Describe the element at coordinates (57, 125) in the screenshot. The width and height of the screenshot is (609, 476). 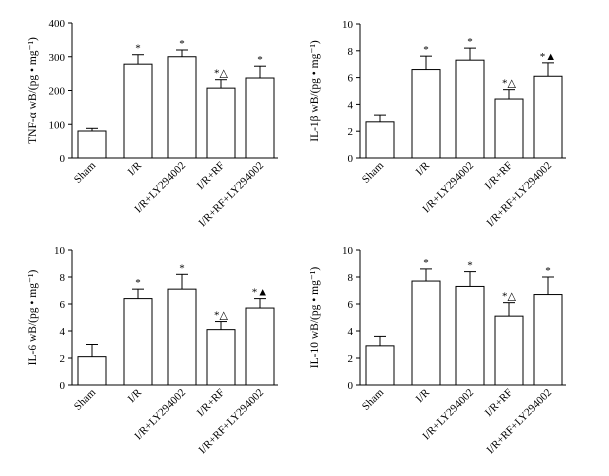
I see `y-tick-label: 100` at that location.